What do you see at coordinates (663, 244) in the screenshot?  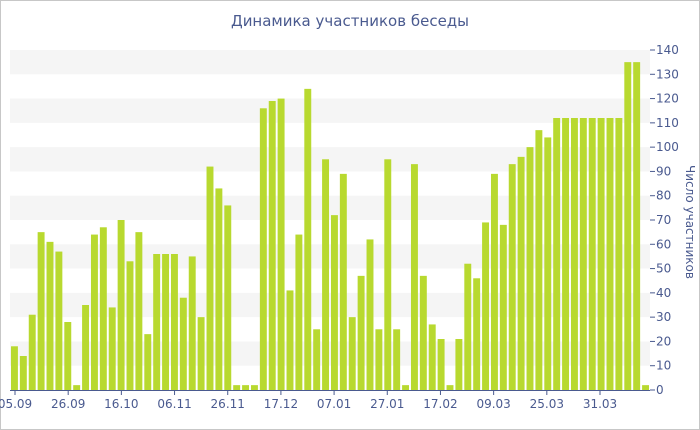 I see `y-tick-label: 60` at bounding box center [663, 244].